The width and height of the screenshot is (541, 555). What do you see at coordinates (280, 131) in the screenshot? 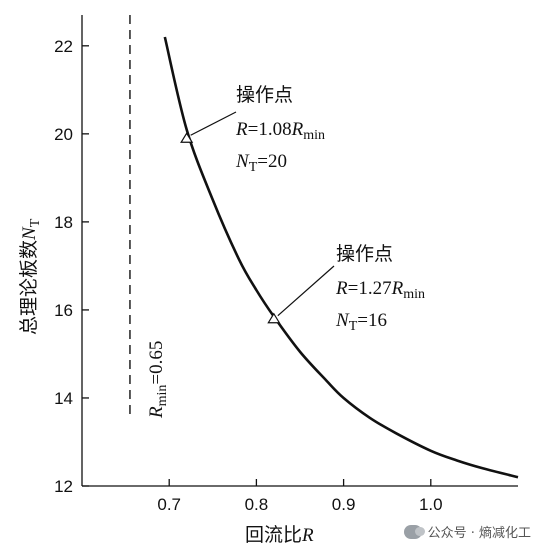
I see `point-0-r: R=1.08Rmin` at bounding box center [280, 131].